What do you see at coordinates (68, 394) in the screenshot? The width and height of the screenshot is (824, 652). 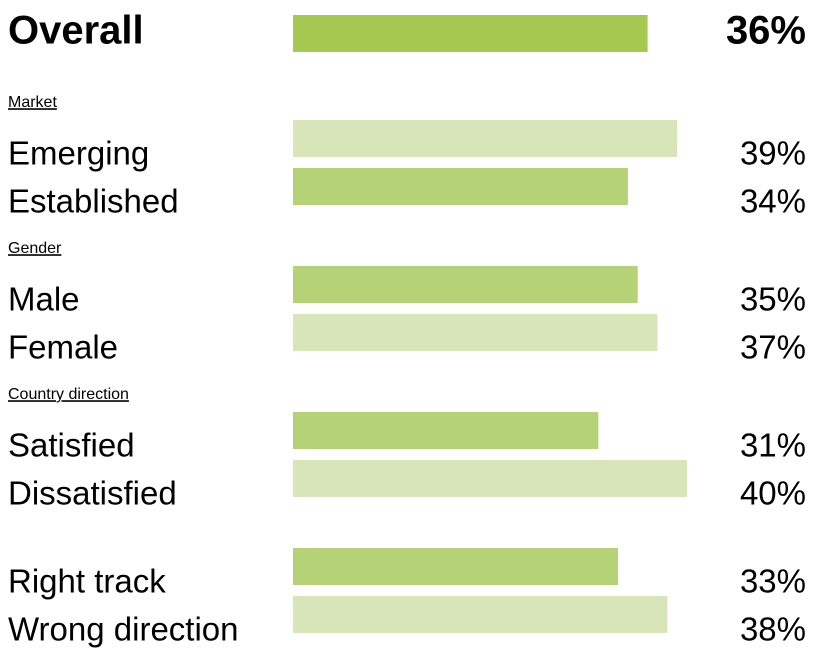 I see `group-header: Country direction` at bounding box center [68, 394].